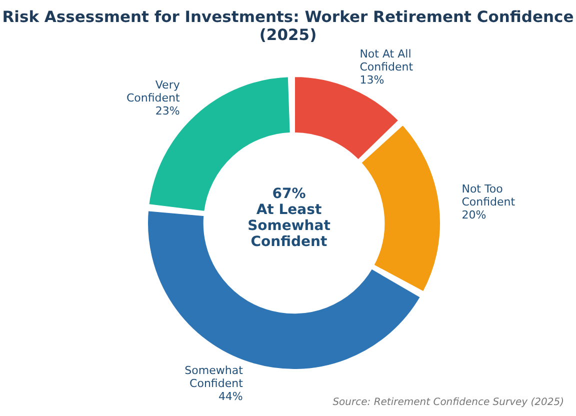 The image size is (576, 416). I want to click on slice-label: Not At All Confident, so click(387, 60).